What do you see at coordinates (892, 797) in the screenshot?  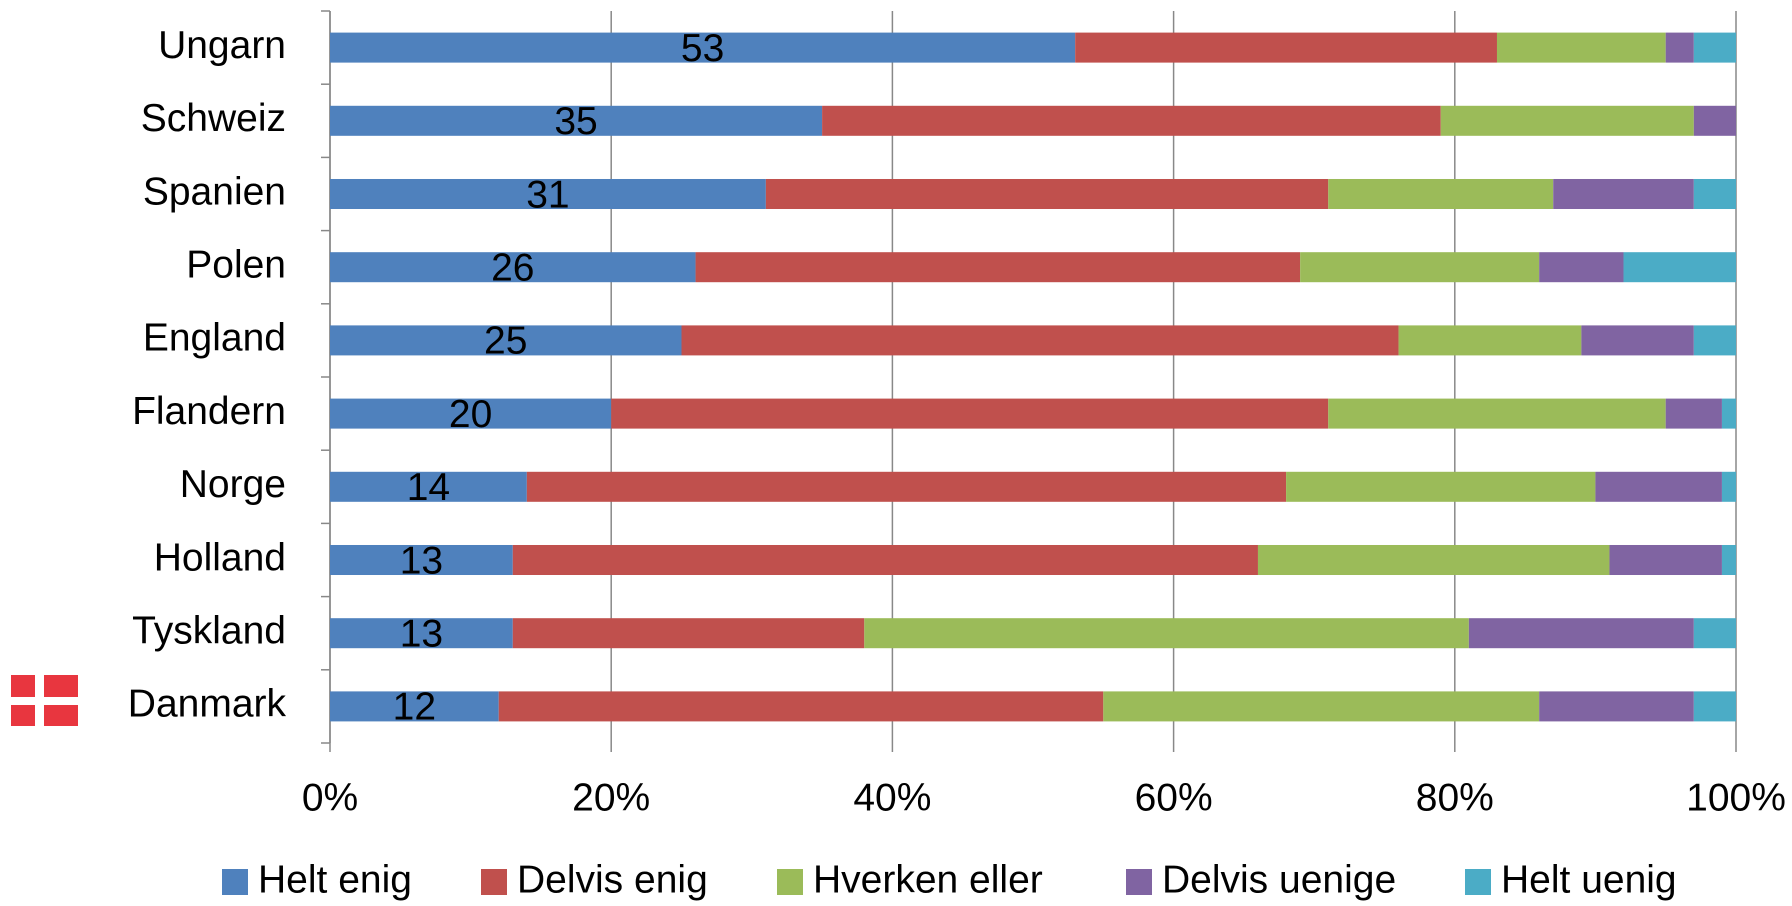 I see `x-tick-label: 40%` at bounding box center [892, 797].